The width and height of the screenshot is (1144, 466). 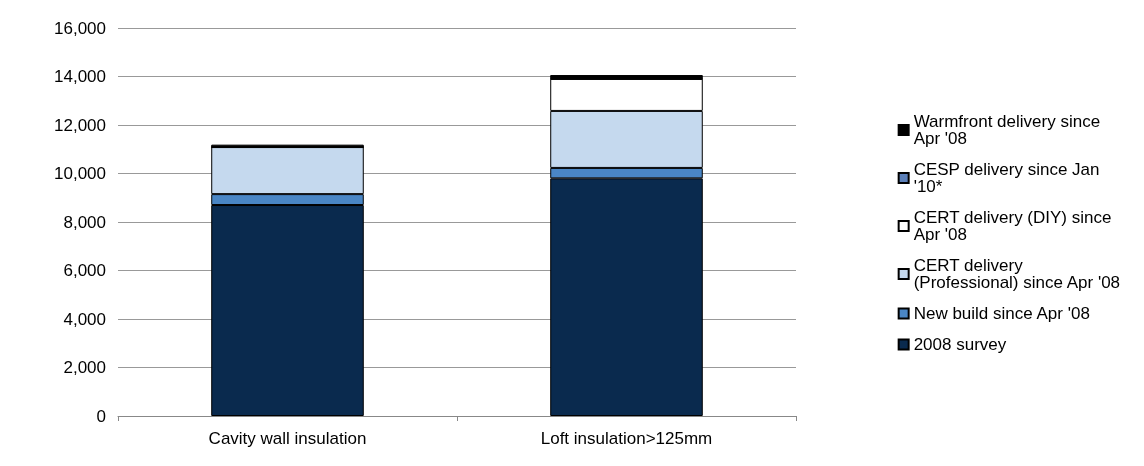 What do you see at coordinates (1009, 130) in the screenshot?
I see `legend-label: Warmfront delivery since Apr '08` at bounding box center [1009, 130].